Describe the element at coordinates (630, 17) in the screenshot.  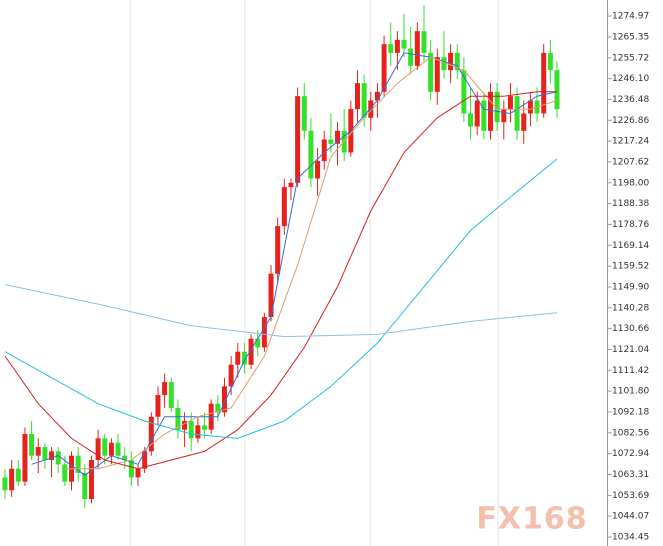
I see `y-tick-label: 1274.97` at that location.